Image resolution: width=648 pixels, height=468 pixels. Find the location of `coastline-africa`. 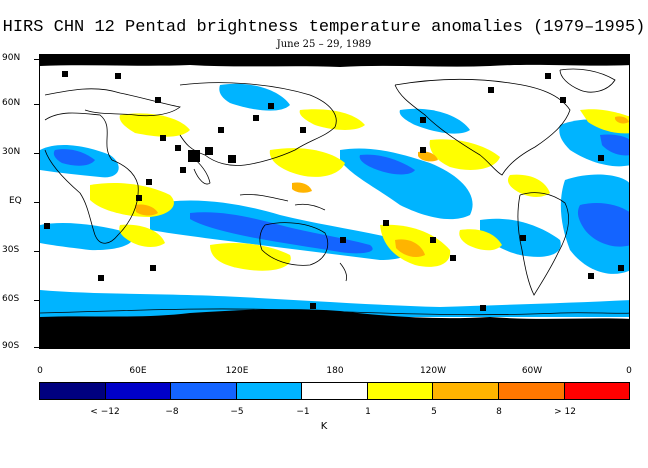

coastline-africa is located at coordinates (91, 178).